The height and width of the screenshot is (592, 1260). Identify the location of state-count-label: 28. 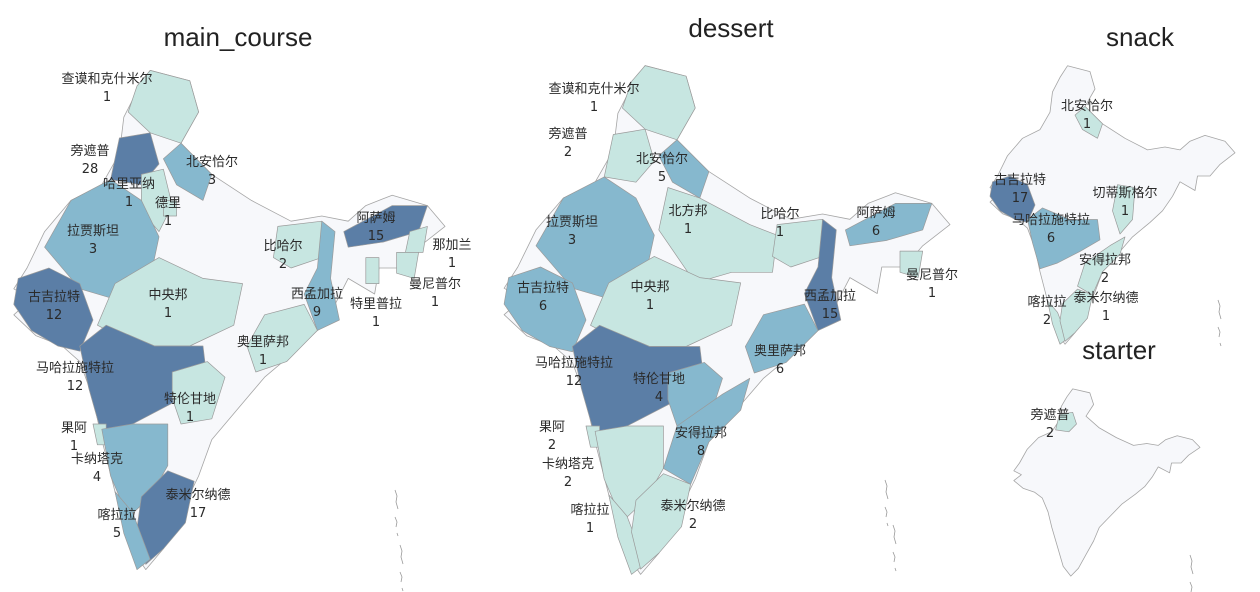
(90, 169).